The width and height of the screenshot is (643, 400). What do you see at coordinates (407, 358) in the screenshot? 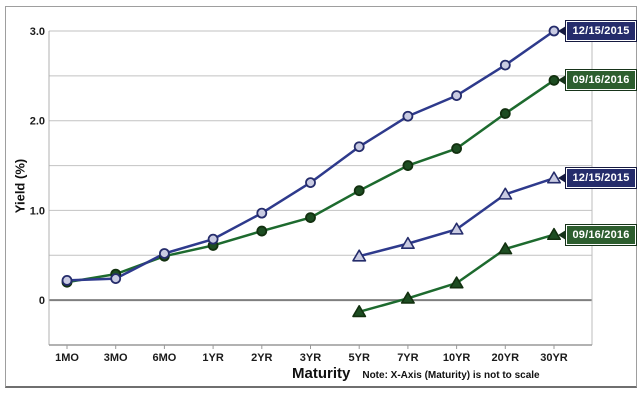
I see `x-tick-label: 7YR` at bounding box center [407, 358].